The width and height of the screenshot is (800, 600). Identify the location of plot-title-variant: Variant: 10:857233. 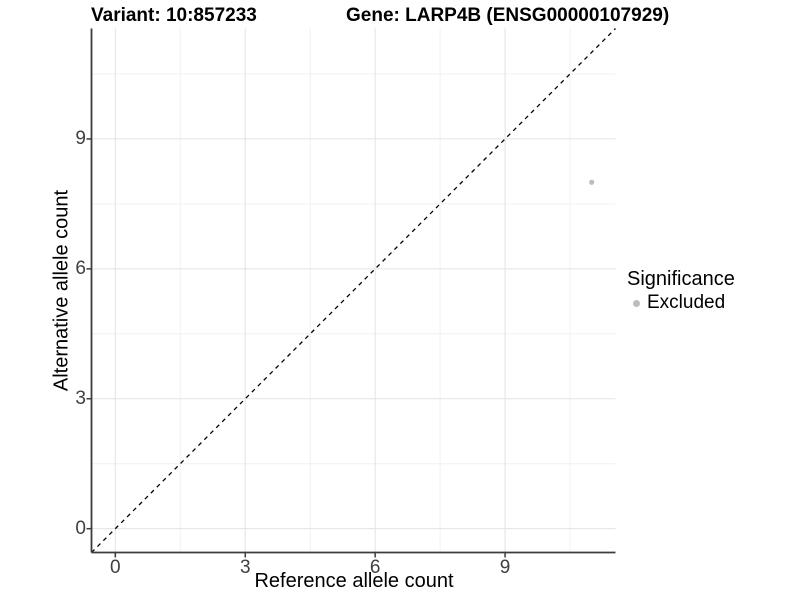
(174, 15).